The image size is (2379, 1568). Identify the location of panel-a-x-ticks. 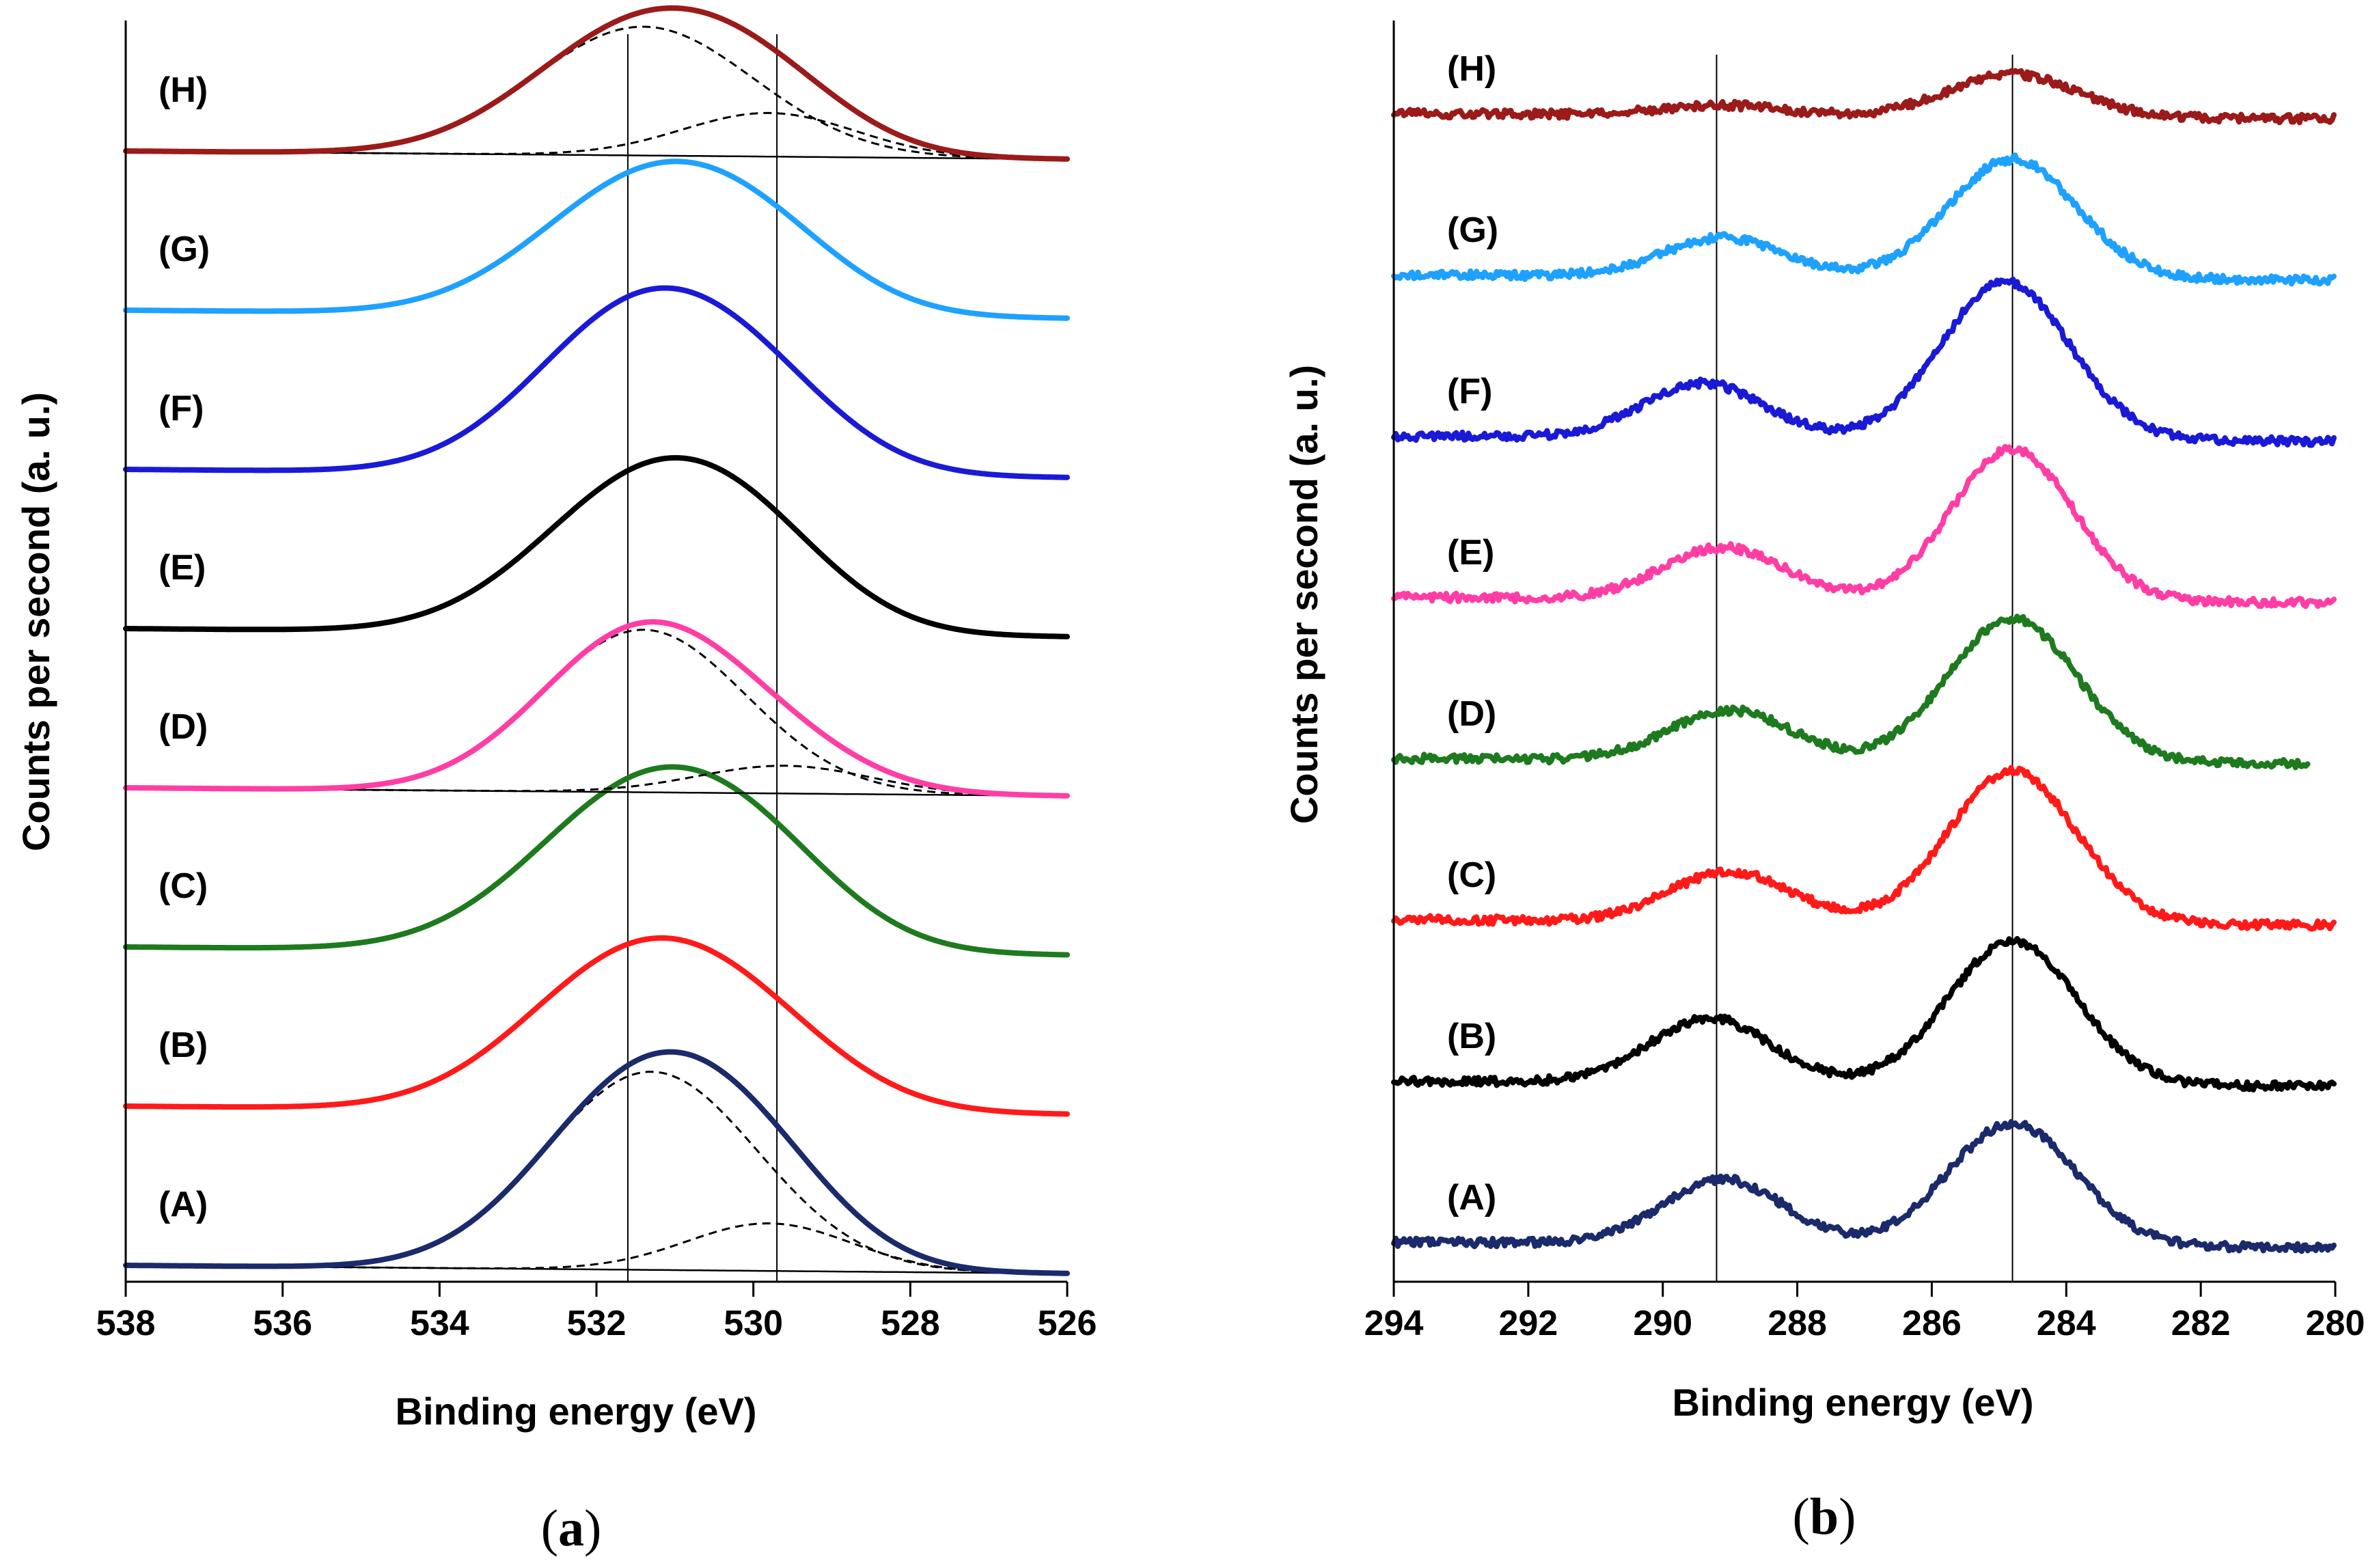
(596, 1290).